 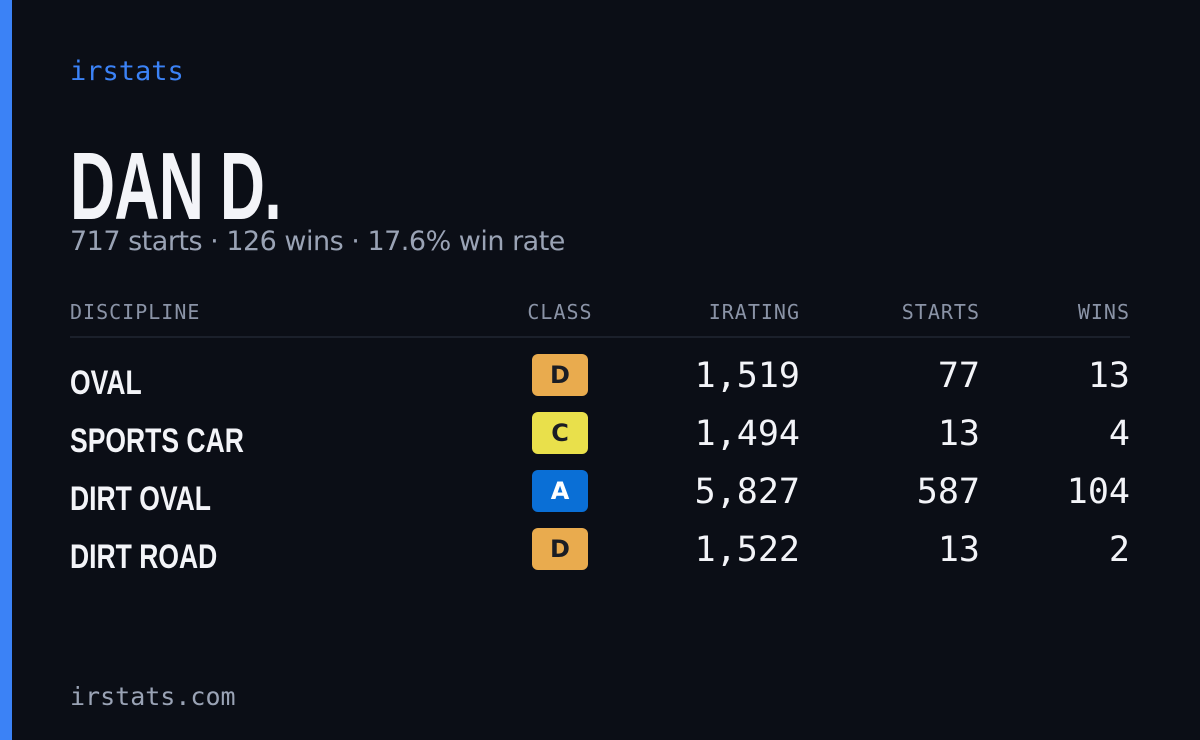 What do you see at coordinates (747, 434) in the screenshot?
I see `irating: 1,494` at bounding box center [747, 434].